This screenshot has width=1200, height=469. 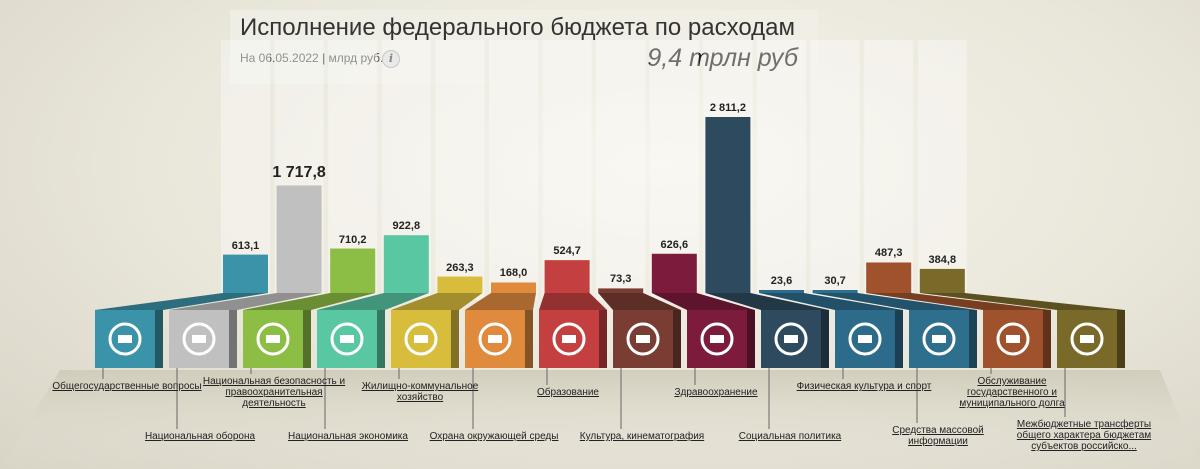 I want to click on government-building-icon, so click(x=125, y=339).